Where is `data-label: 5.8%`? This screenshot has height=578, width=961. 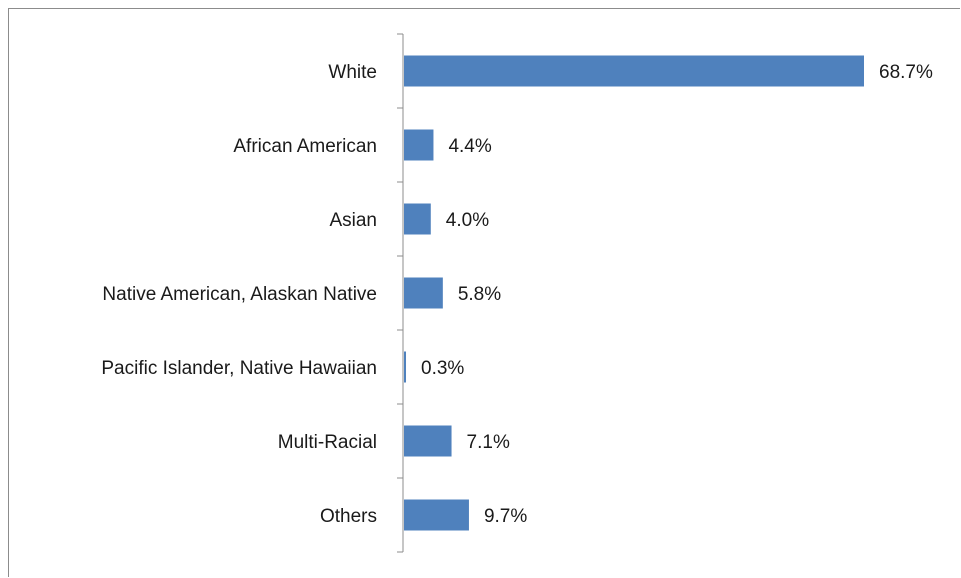 data-label: 5.8% is located at coordinates (479, 294).